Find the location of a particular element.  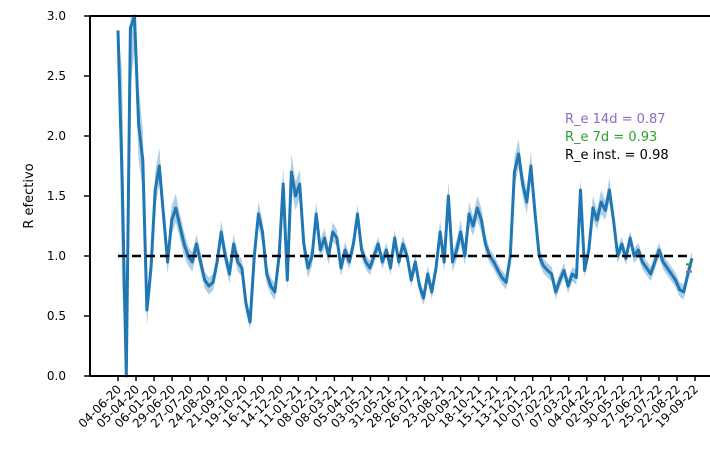

y-tick-label: 0.5 is located at coordinates (56, 316).